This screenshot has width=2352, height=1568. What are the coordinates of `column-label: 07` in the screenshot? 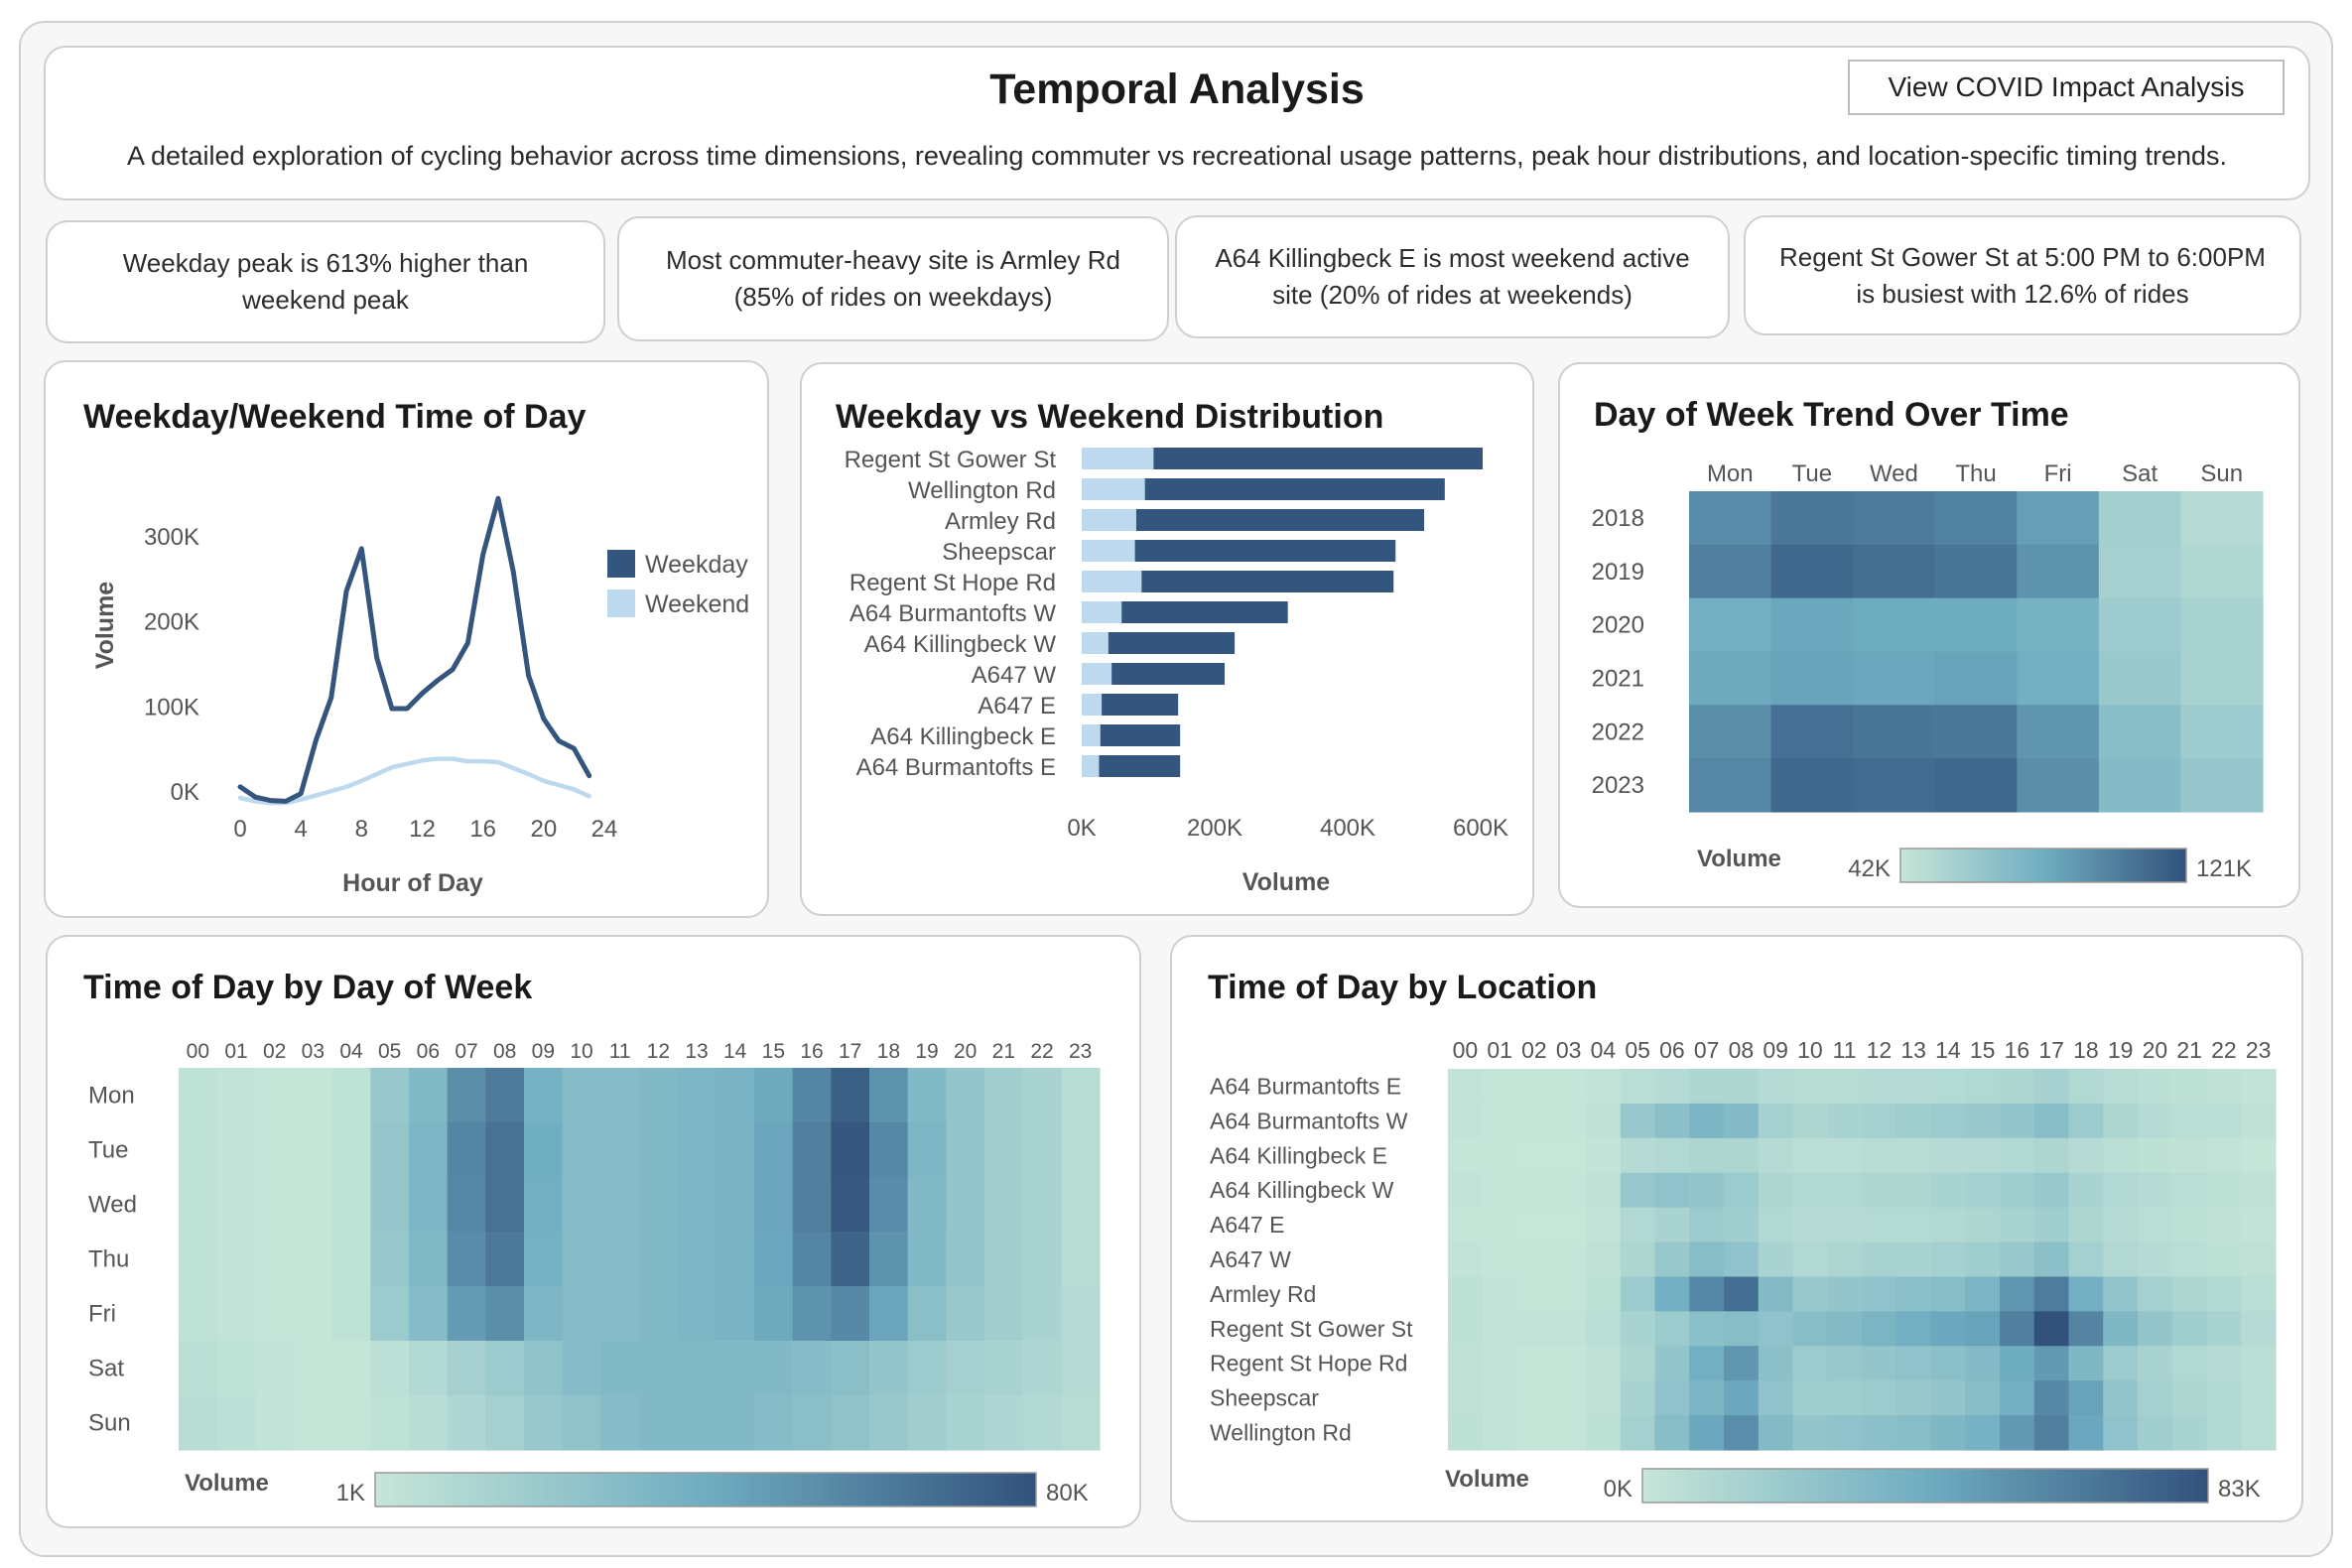 It's located at (466, 1051).